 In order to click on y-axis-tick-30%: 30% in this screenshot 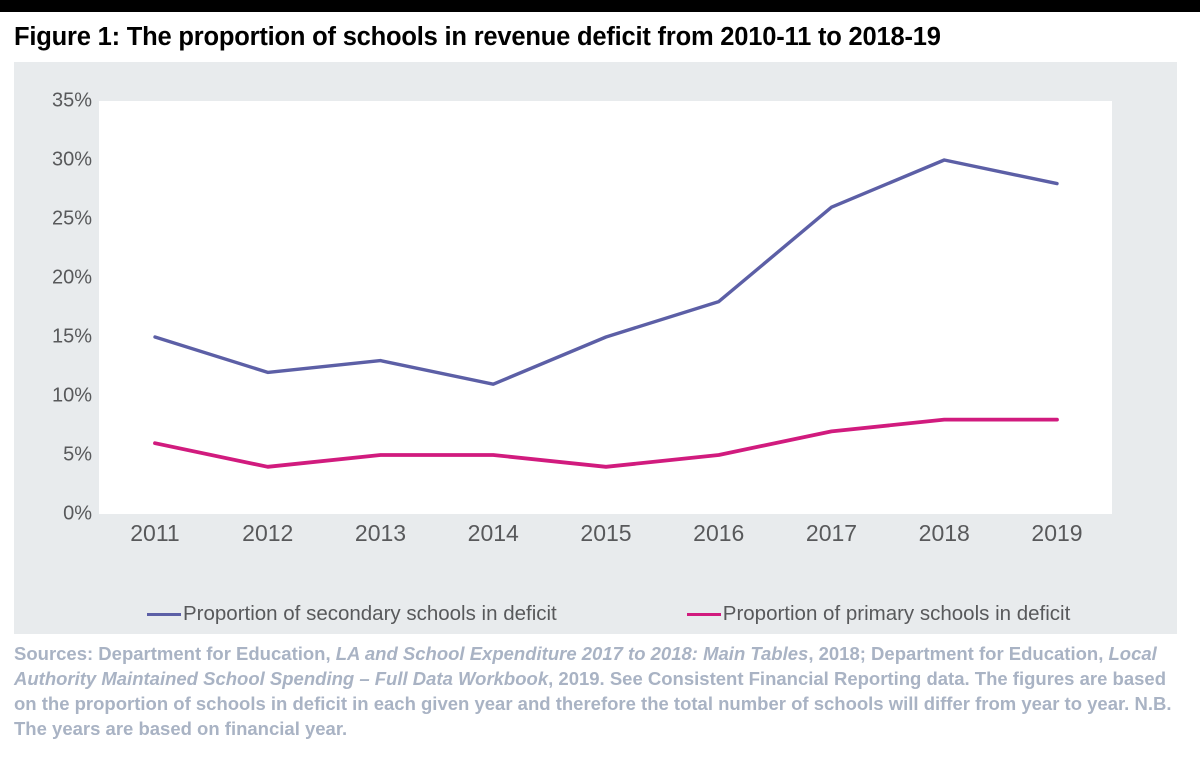, I will do `click(71, 159)`.